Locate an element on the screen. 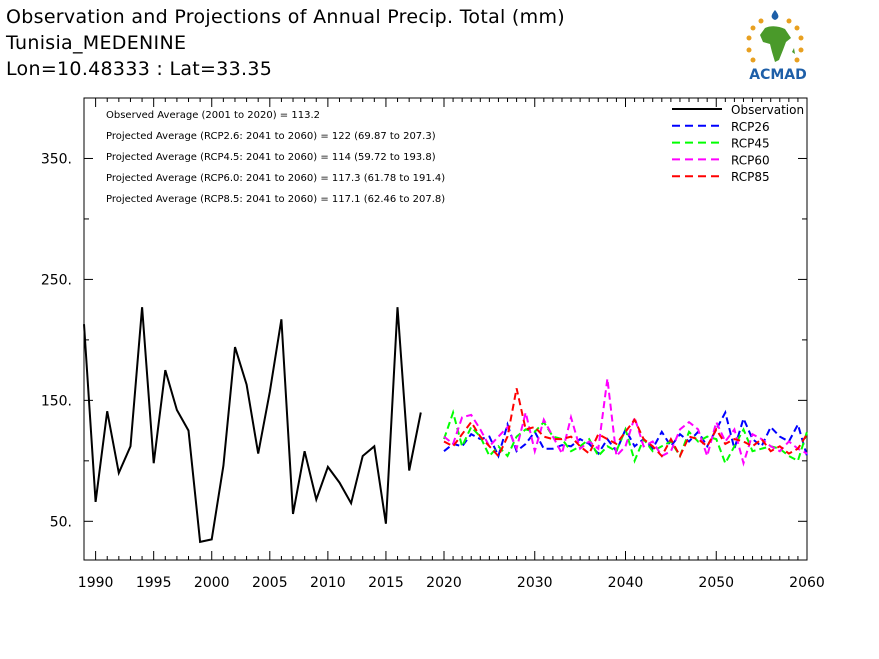 The width and height of the screenshot is (879, 659). x-tick-label: 1995 is located at coordinates (154, 583).